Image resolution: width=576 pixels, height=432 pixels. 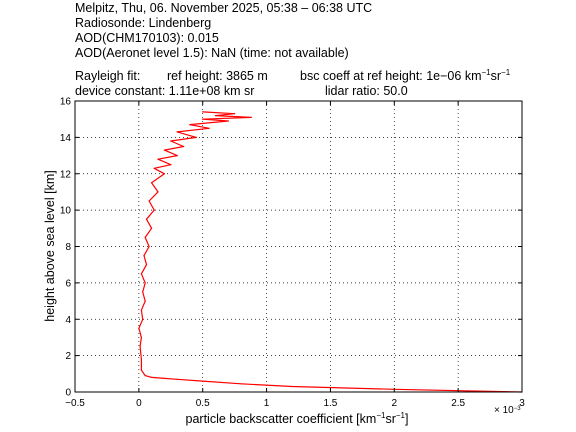 I want to click on x-axis-label-sr: sr, so click(x=390, y=419).